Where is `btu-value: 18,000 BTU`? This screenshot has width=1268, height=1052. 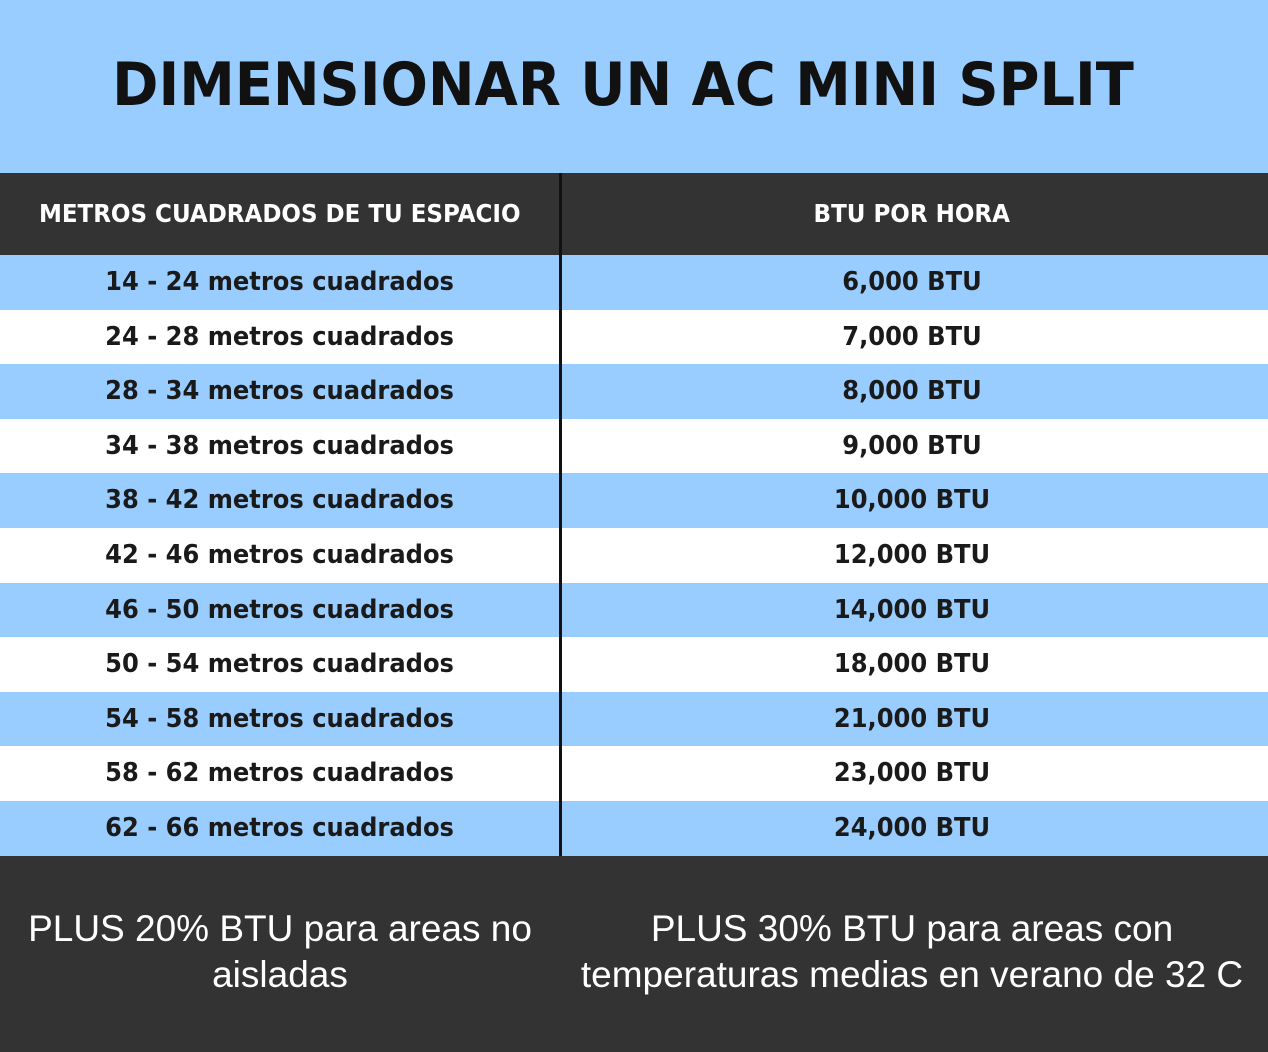 btu-value: 18,000 BTU is located at coordinates (912, 664).